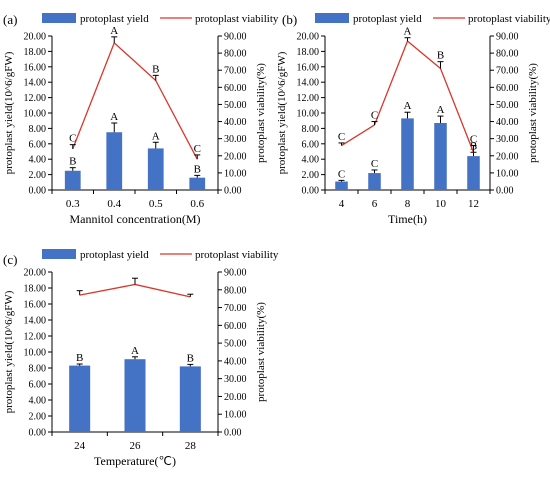 This screenshot has height=477, width=550. What do you see at coordinates (235, 88) in the screenshot?
I see `y-right-tick-label: 60.00` at bounding box center [235, 88].